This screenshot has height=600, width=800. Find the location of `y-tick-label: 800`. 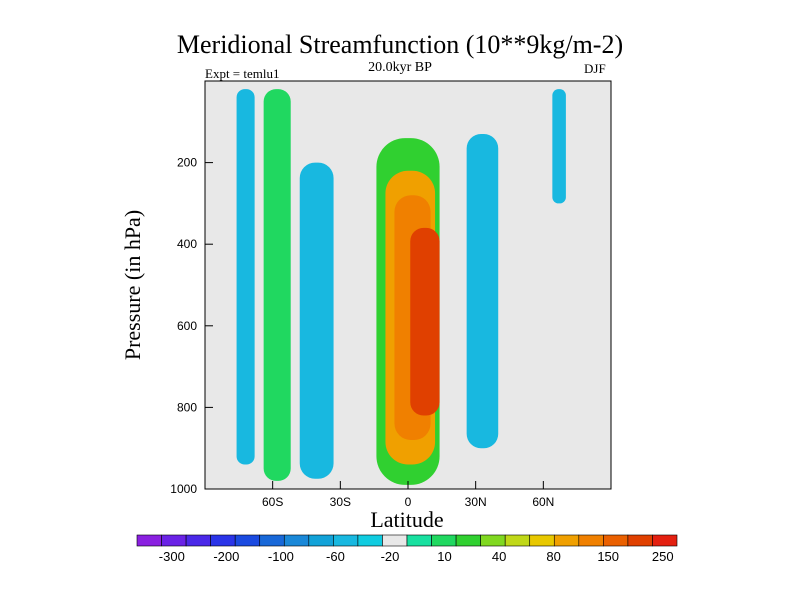

y-tick-label: 800 is located at coordinates (187, 407).